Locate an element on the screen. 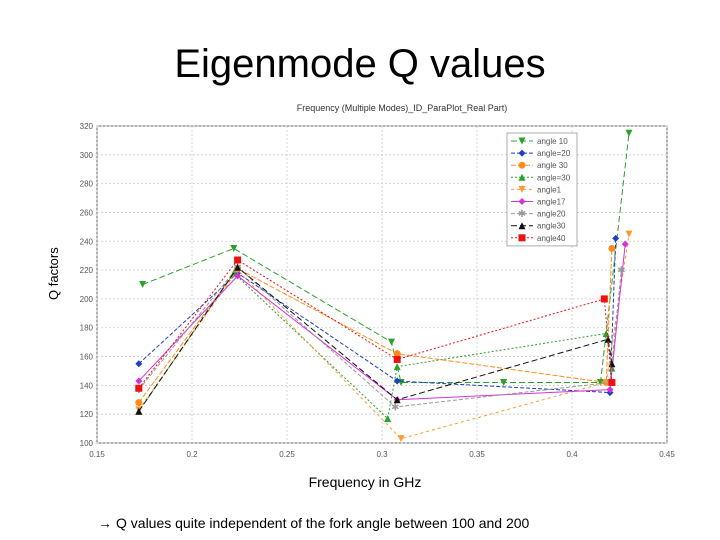 The height and width of the screenshot is (540, 720). legend-label: angle1 is located at coordinates (549, 189).